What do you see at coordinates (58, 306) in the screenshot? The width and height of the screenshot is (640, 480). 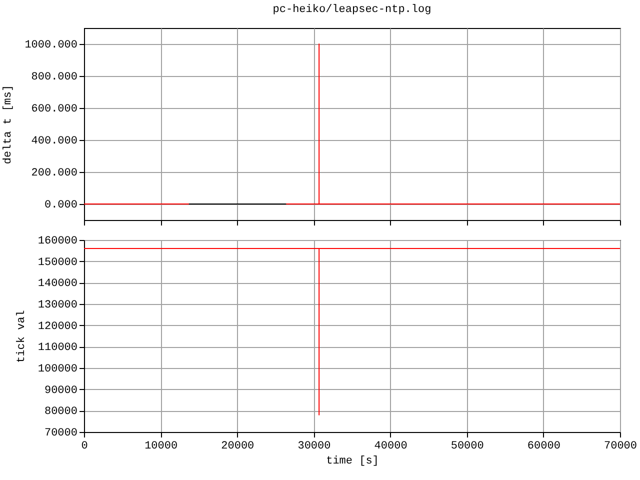 I see `y-tick-label: 130000` at bounding box center [58, 306].